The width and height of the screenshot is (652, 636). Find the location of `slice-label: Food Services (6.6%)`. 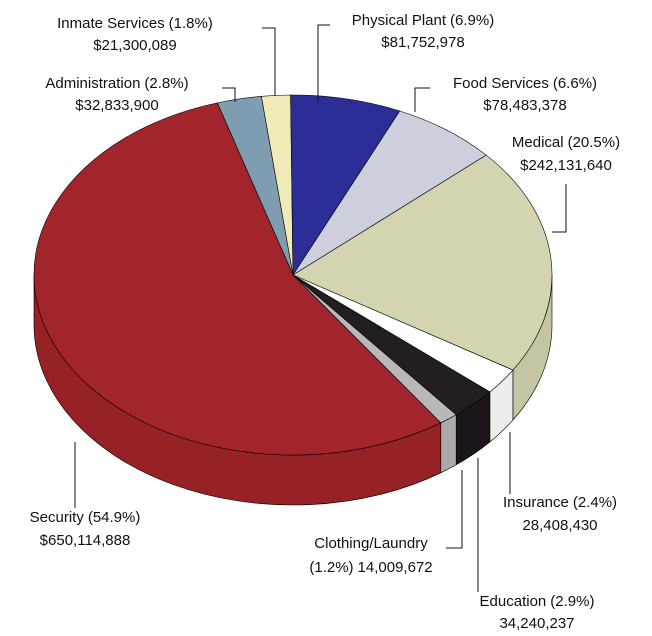

slice-label: Food Services (6.6%) is located at coordinates (525, 83).